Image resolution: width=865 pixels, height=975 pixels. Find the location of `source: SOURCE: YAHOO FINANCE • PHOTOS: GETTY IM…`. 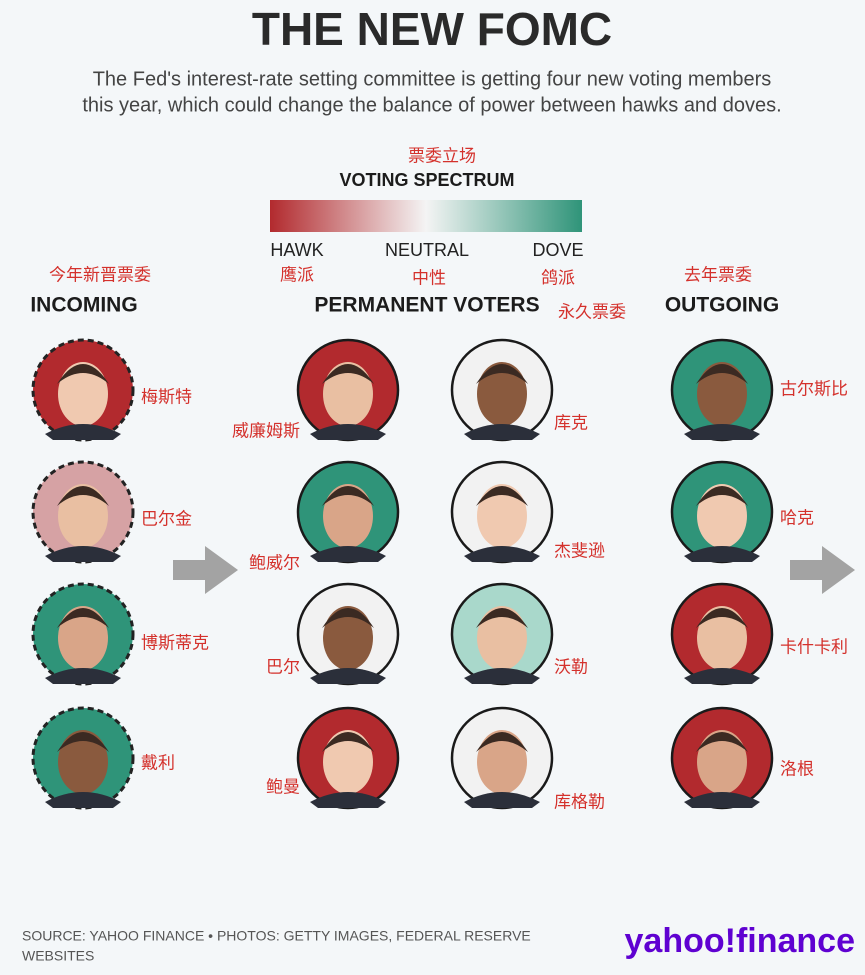

source: SOURCE: YAHOO FINANCE • PHOTOS: GETTY IM… is located at coordinates (276, 936).